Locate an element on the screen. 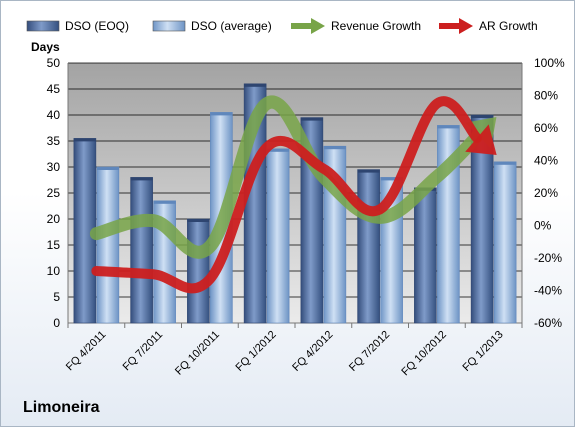 The image size is (575, 427). legend-item: AR Growth is located at coordinates (488, 26).